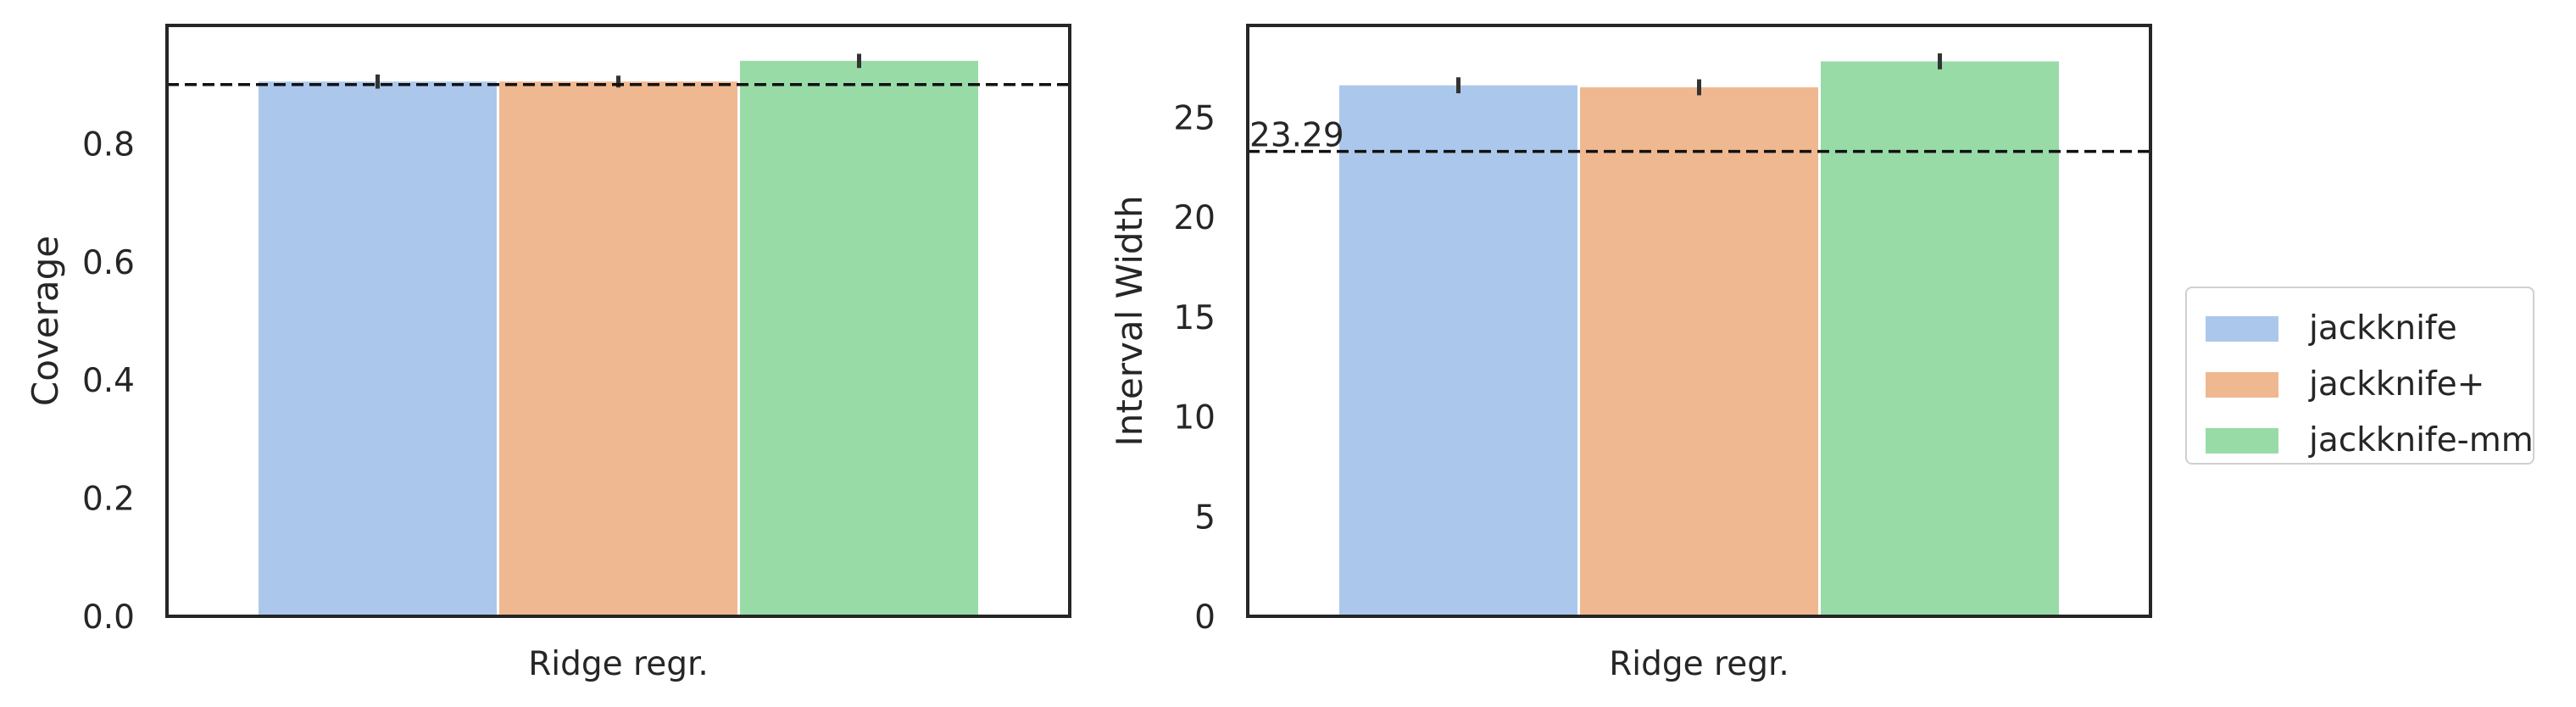 Image resolution: width=2576 pixels, height=707 pixels. What do you see at coordinates (2242, 329) in the screenshot?
I see `legend-swatch-jackknife` at bounding box center [2242, 329].